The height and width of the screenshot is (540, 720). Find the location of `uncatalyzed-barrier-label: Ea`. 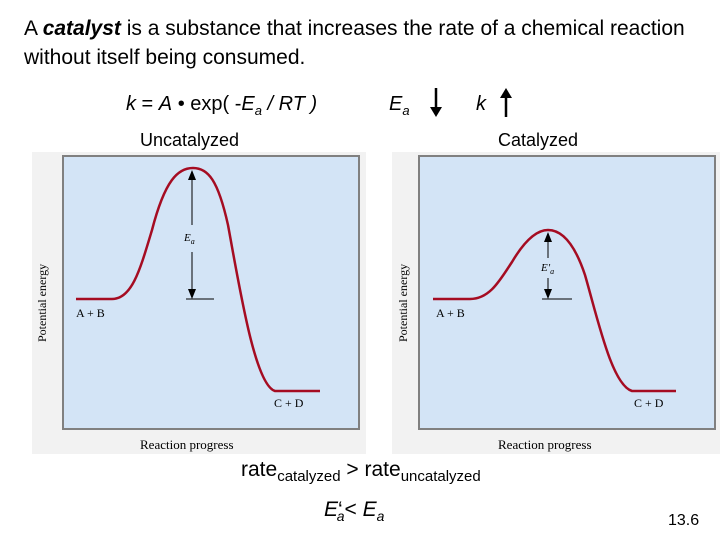

uncatalyzed-barrier-label: Ea is located at coordinates (189, 239).